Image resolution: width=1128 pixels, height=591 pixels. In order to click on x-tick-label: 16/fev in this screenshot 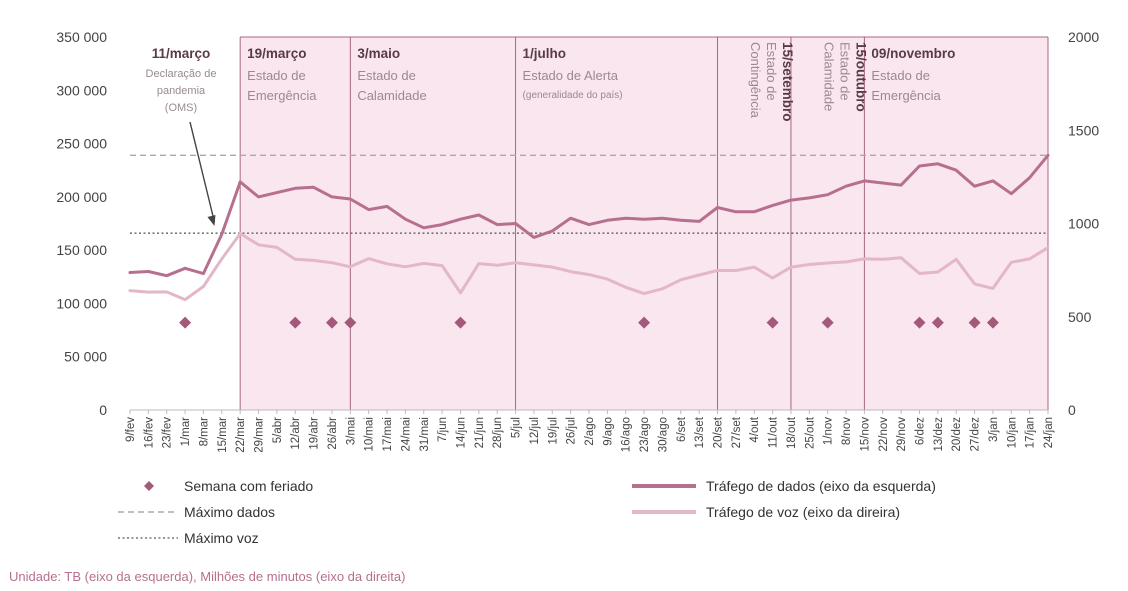, I will do `click(149, 433)`.